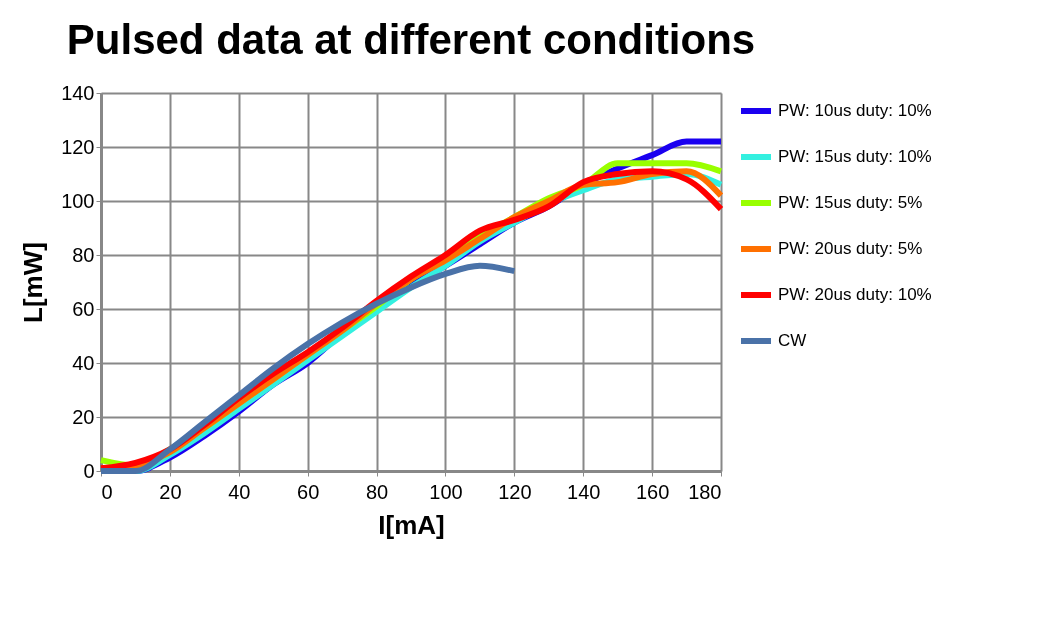  I want to click on x-tick-label: 80, so click(377, 491).